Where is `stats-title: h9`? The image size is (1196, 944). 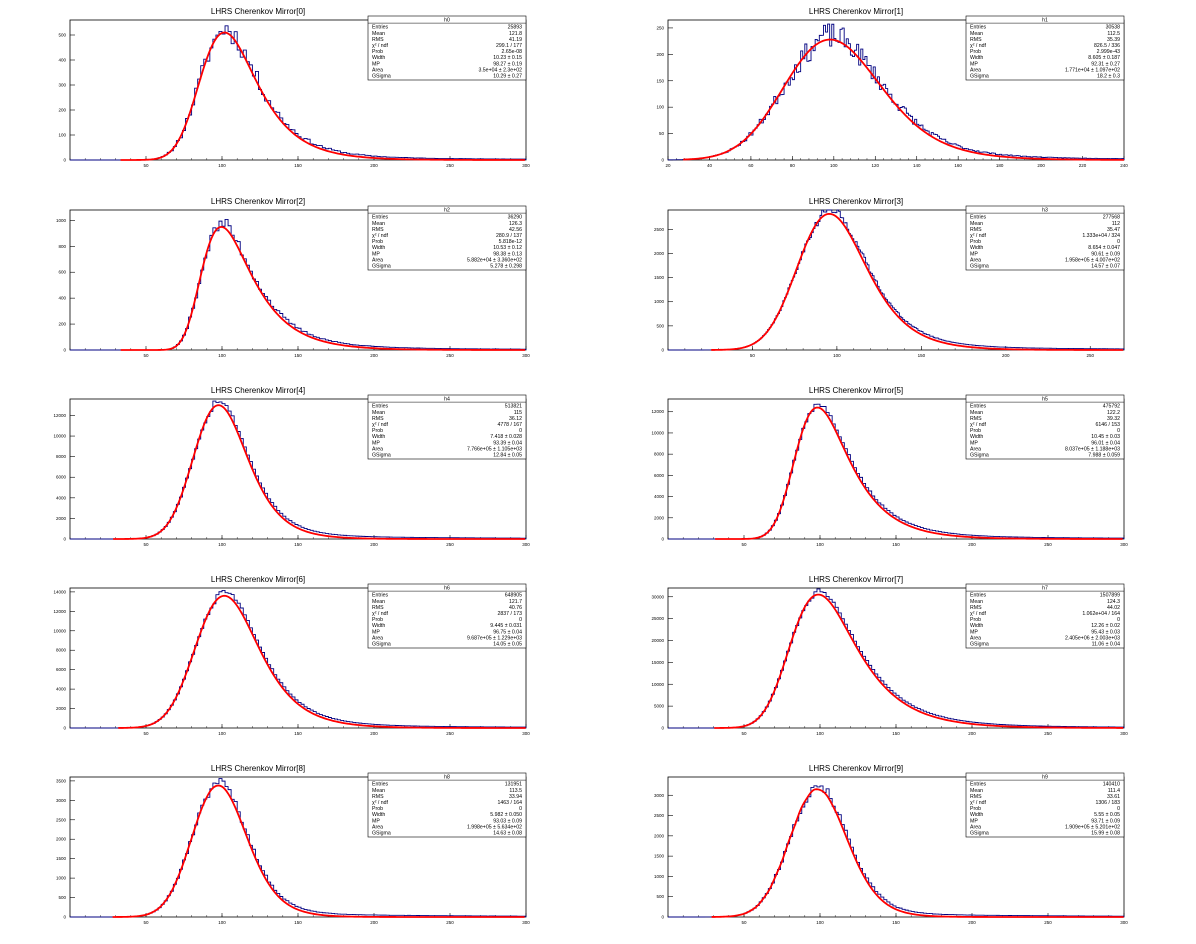
stats-title: h9 is located at coordinates (1045, 778).